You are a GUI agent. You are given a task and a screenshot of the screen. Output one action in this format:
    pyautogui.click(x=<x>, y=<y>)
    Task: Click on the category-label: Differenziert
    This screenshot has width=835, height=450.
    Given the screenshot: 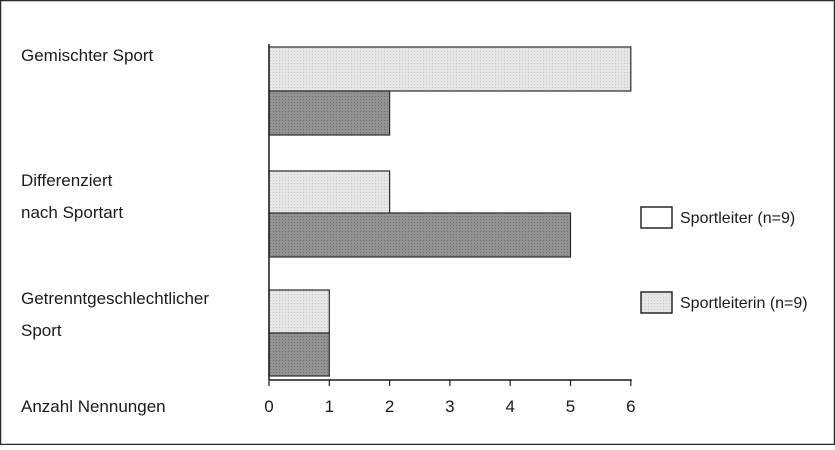 What is the action you would take?
    pyautogui.click(x=67, y=180)
    